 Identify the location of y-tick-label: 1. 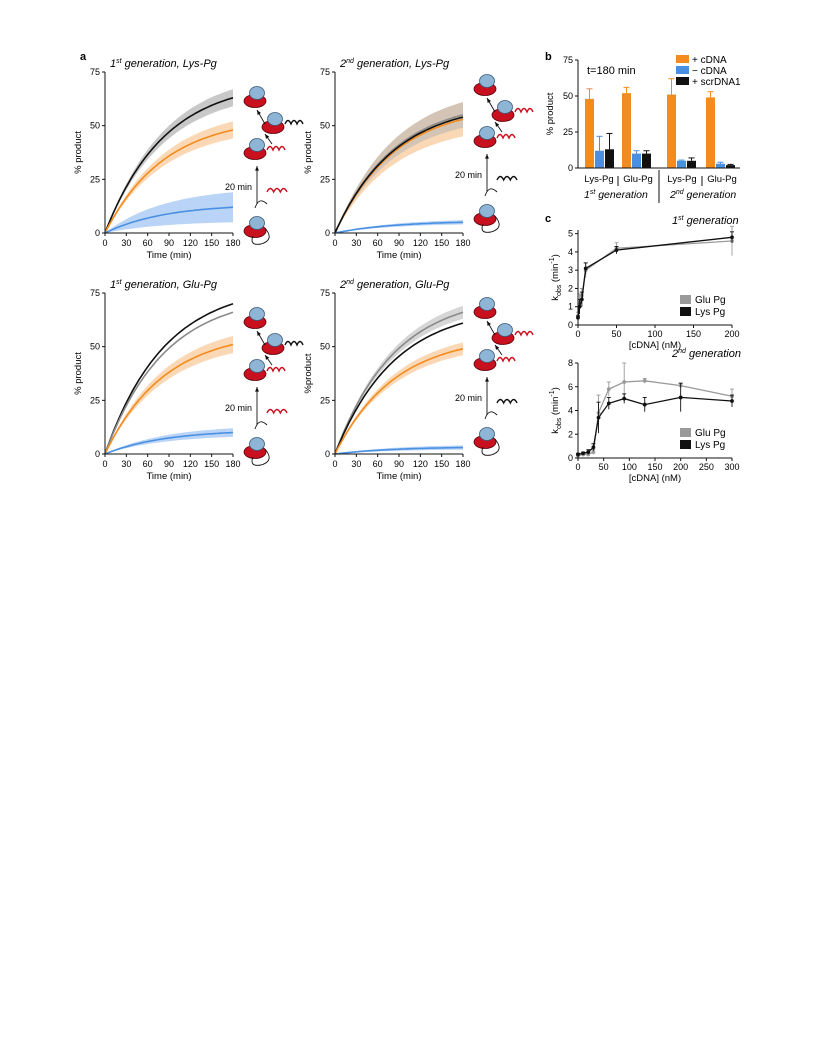
(570, 307).